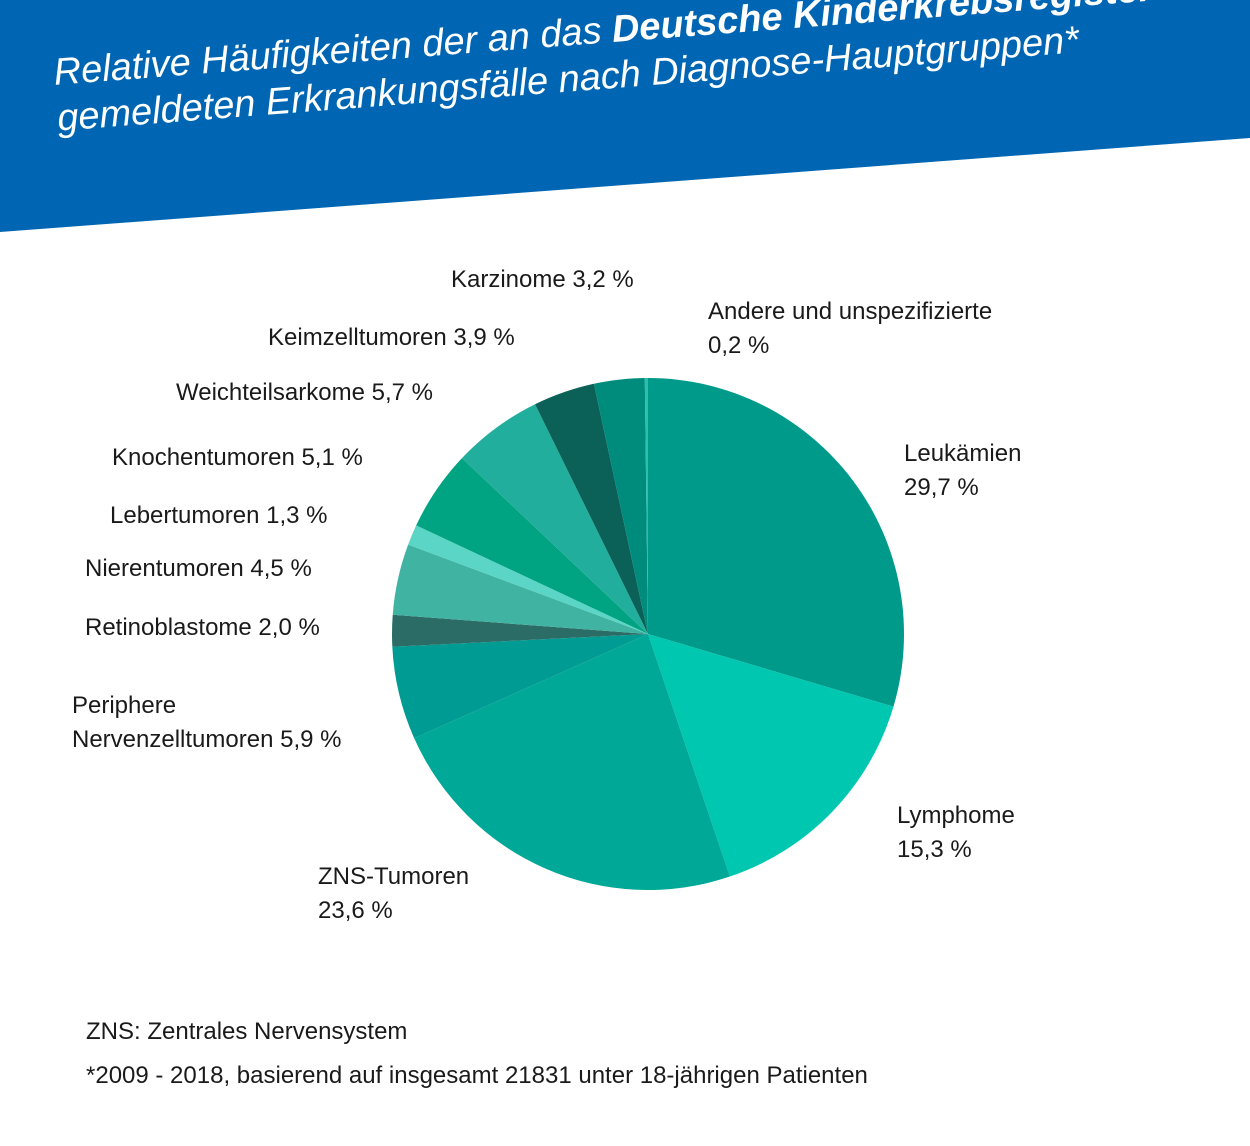 This screenshot has width=1250, height=1146. Describe the element at coordinates (956, 815) in the screenshot. I see `label-lymphome-name: Lymphome` at that location.